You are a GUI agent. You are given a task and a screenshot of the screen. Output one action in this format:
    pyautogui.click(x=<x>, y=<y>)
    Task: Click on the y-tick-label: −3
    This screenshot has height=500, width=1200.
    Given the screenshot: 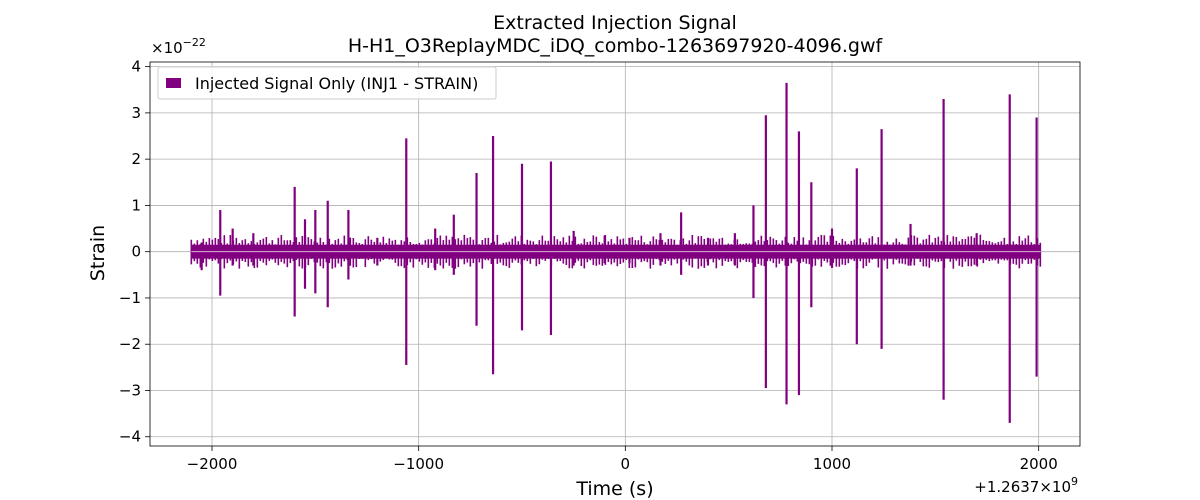 What is the action you would take?
    pyautogui.click(x=130, y=390)
    